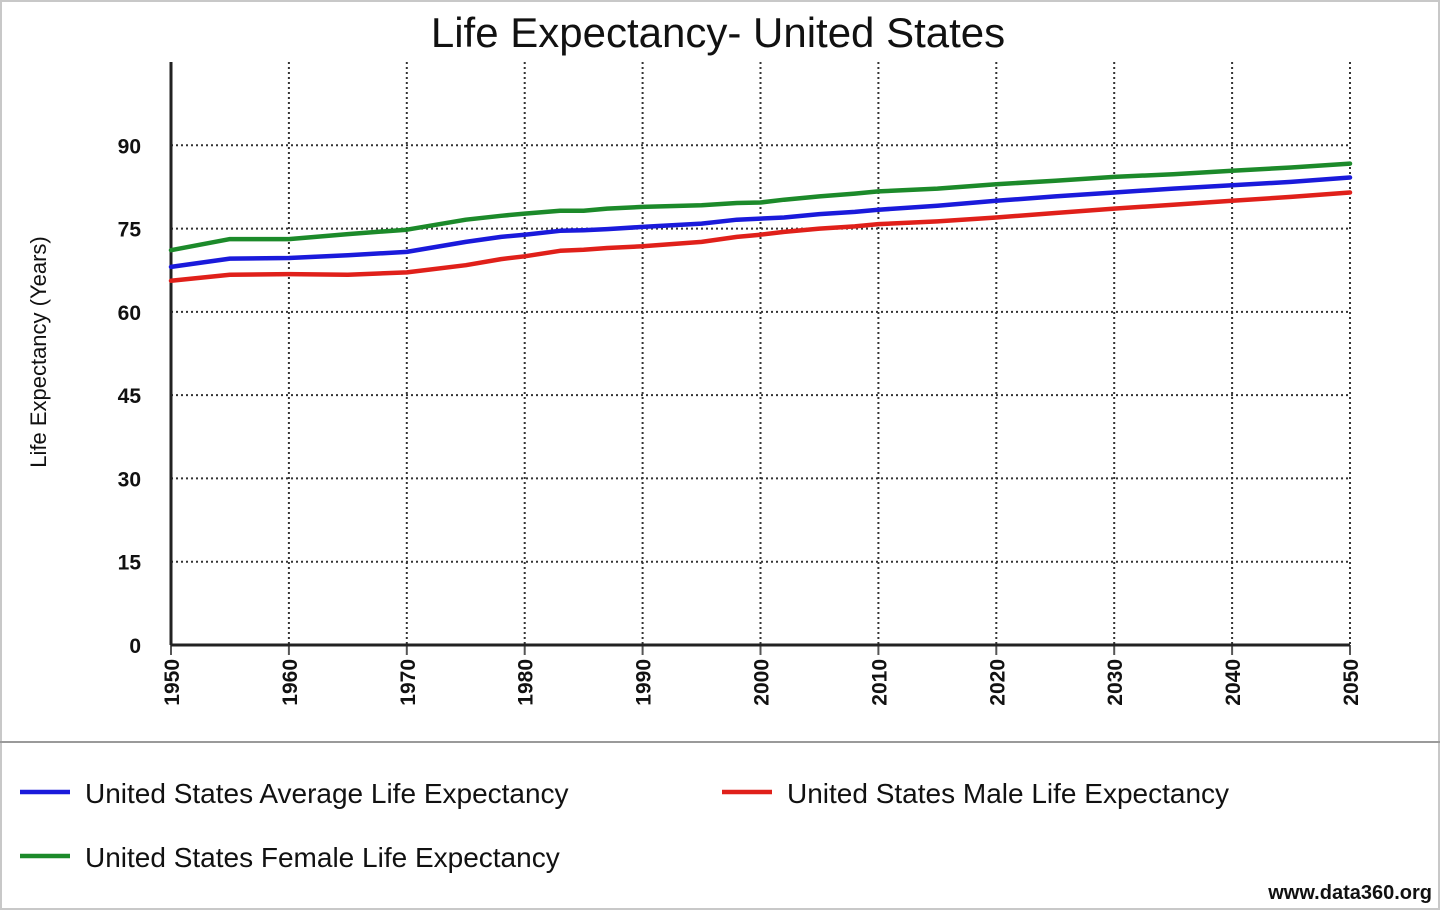 This screenshot has width=1440, height=910. I want to click on series-line-average, so click(760, 222).